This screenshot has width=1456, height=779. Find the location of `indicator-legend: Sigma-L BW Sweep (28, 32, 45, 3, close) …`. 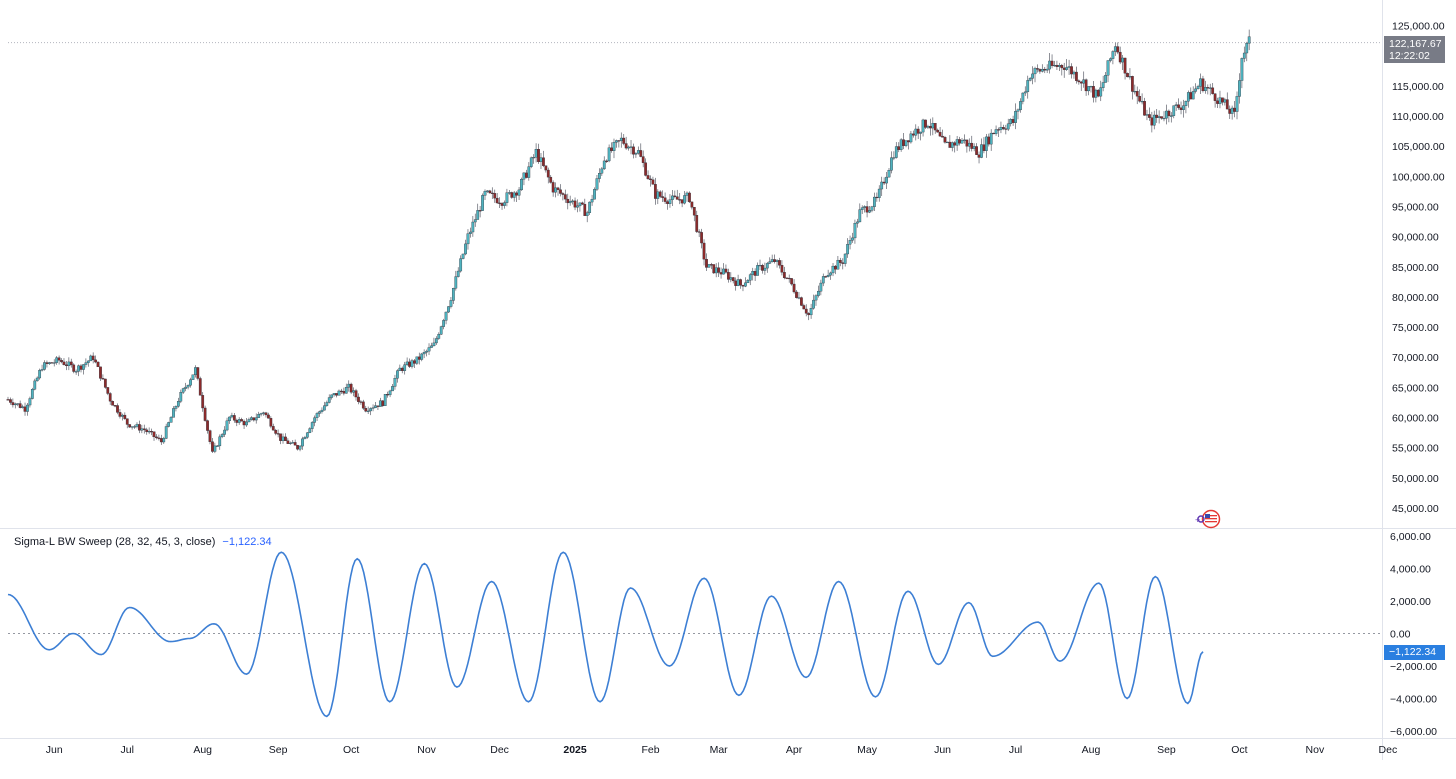

indicator-legend: Sigma-L BW Sweep (28, 32, 45, 3, close) … is located at coordinates (143, 542).